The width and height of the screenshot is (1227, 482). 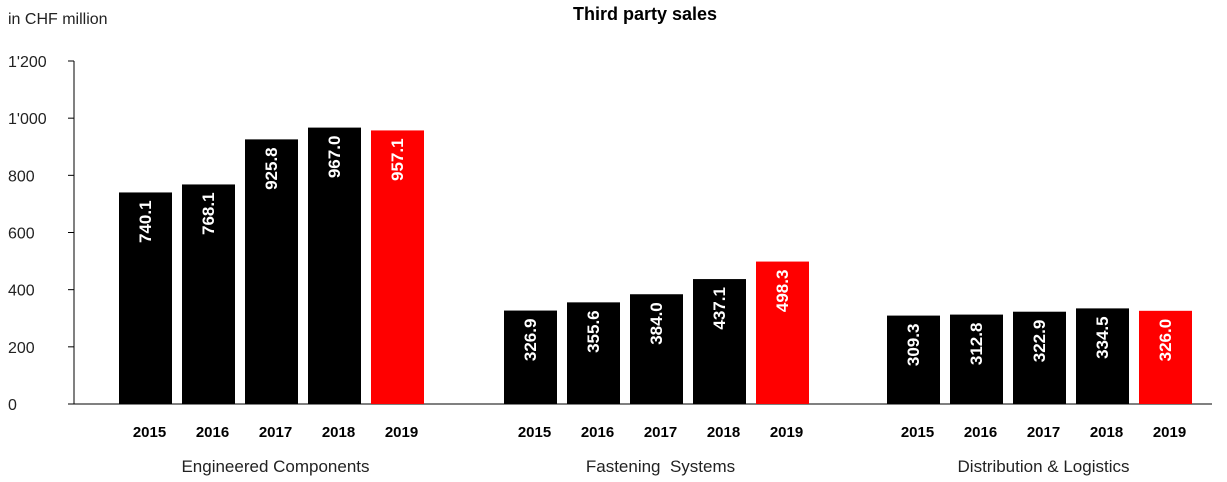 I want to click on bar-value-label: 326.9, so click(x=530, y=340).